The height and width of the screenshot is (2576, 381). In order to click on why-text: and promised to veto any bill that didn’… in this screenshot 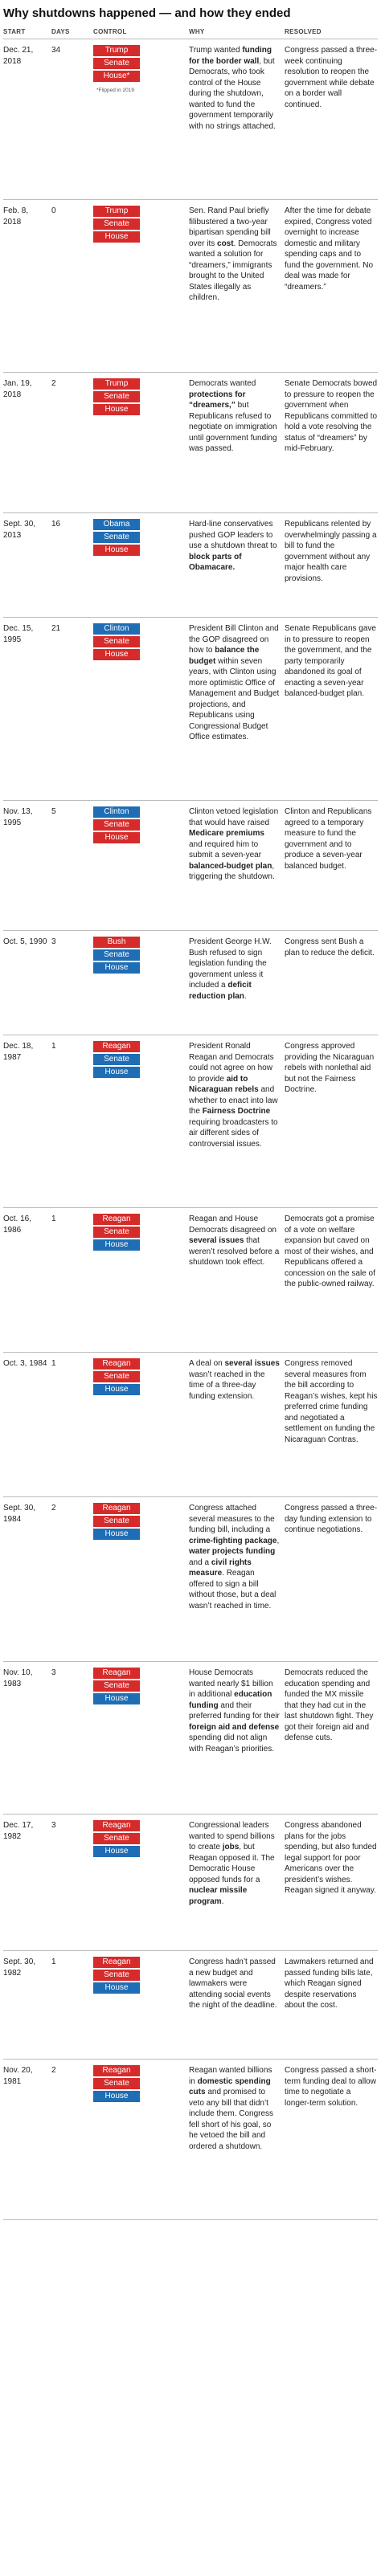, I will do `click(231, 2119)`.